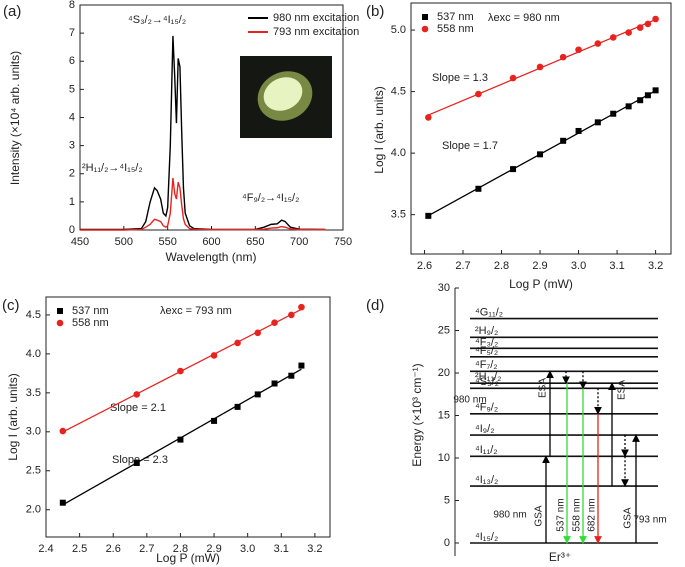 The height and width of the screenshot is (567, 685). What do you see at coordinates (444, 373) in the screenshot?
I see `y-tick-label: 20` at bounding box center [444, 373].